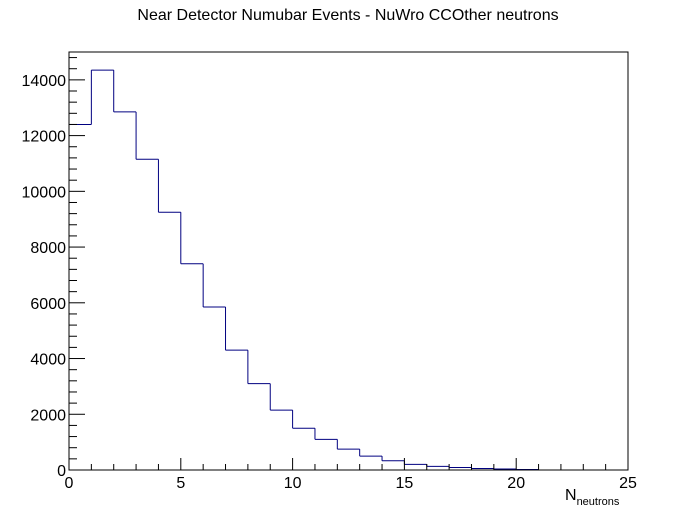 The height and width of the screenshot is (522, 696). What do you see at coordinates (598, 502) in the screenshot?
I see `x-axis-label-subscript: neutrons` at bounding box center [598, 502].